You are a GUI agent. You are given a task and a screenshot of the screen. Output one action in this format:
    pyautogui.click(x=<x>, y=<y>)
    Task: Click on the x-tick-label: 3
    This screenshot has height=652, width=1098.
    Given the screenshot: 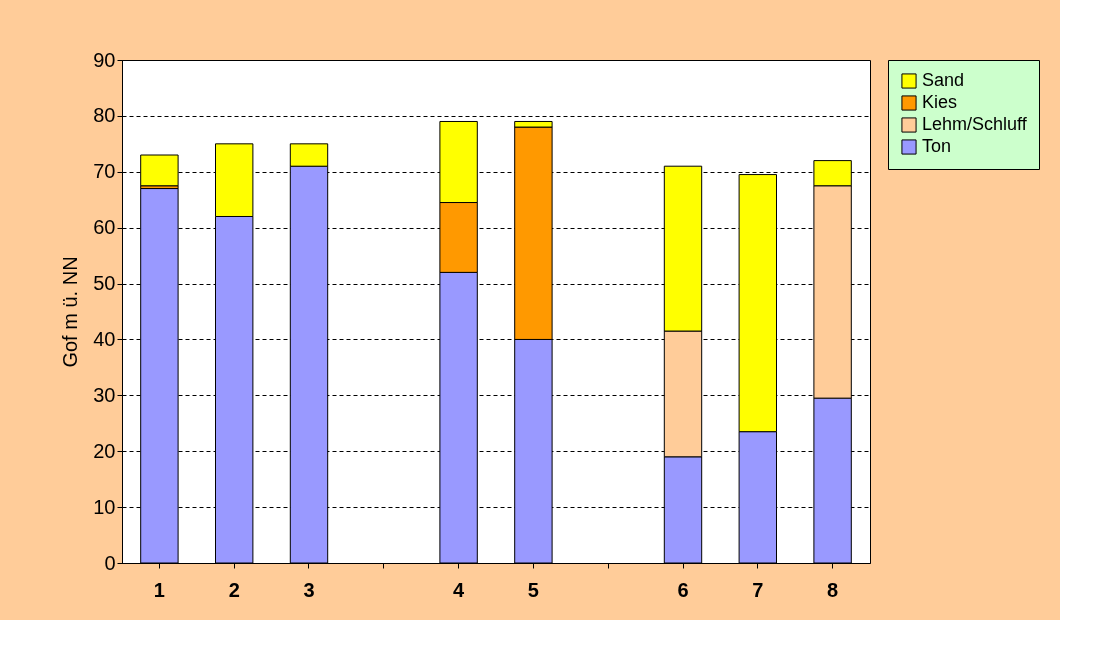 What is the action you would take?
    pyautogui.click(x=309, y=589)
    